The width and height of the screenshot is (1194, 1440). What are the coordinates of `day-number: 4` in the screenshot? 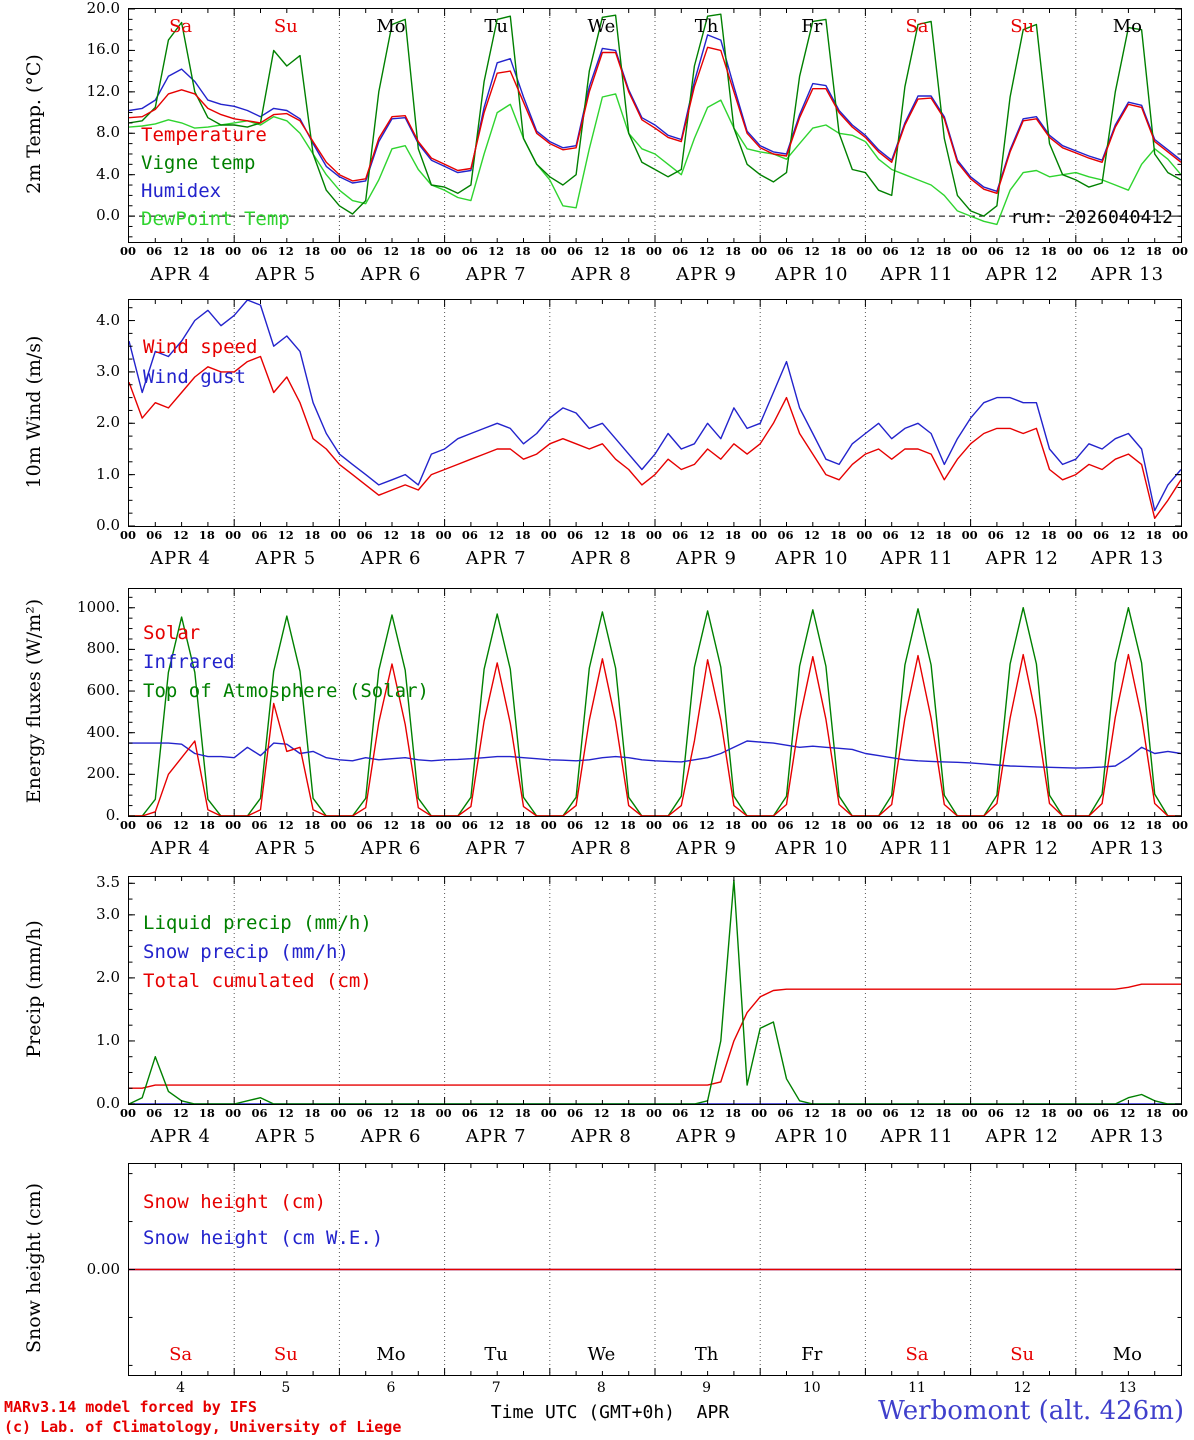 It's located at (181, 1388).